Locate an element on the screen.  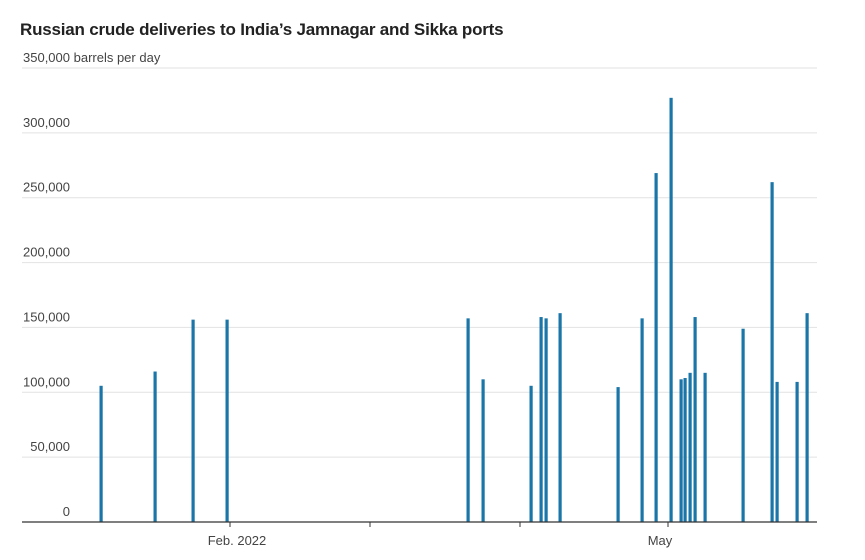
y-tick-label: 250,000 is located at coordinates (46, 187).